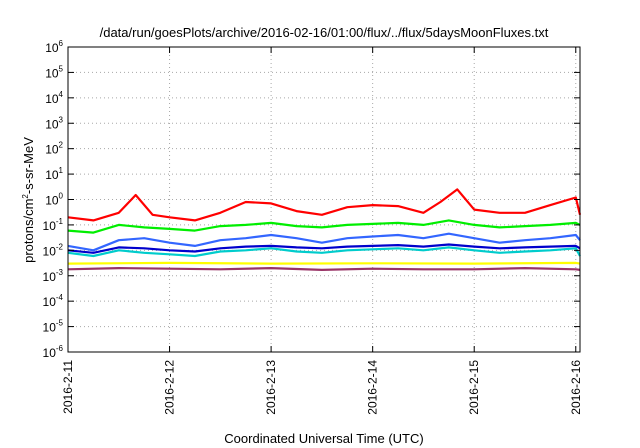  I want to click on ylabel-group: protons/cm2-s-sr-MeV, so click(28, 200).